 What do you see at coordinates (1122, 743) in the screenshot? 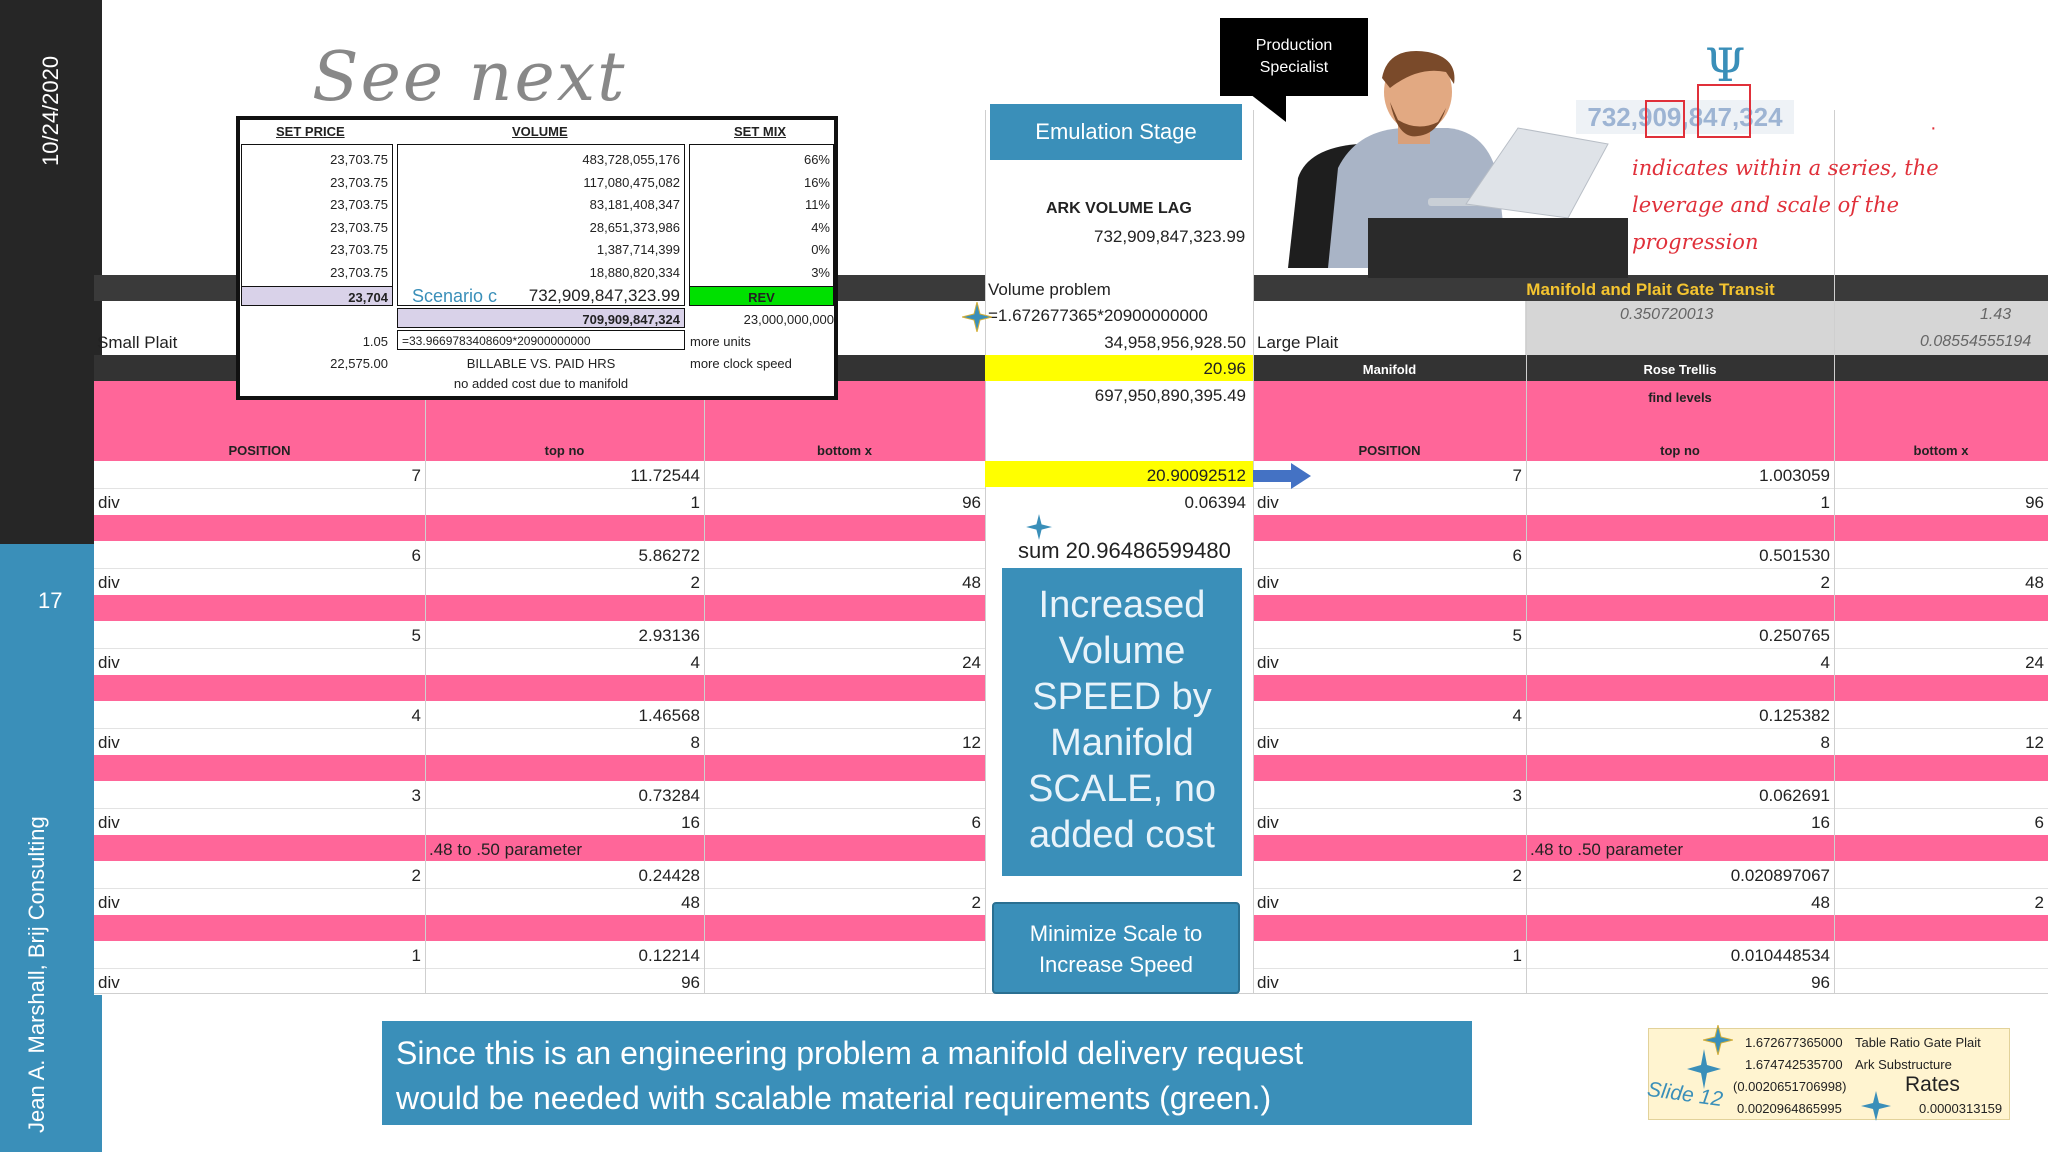
I see `speed-line: Manifold` at bounding box center [1122, 743].